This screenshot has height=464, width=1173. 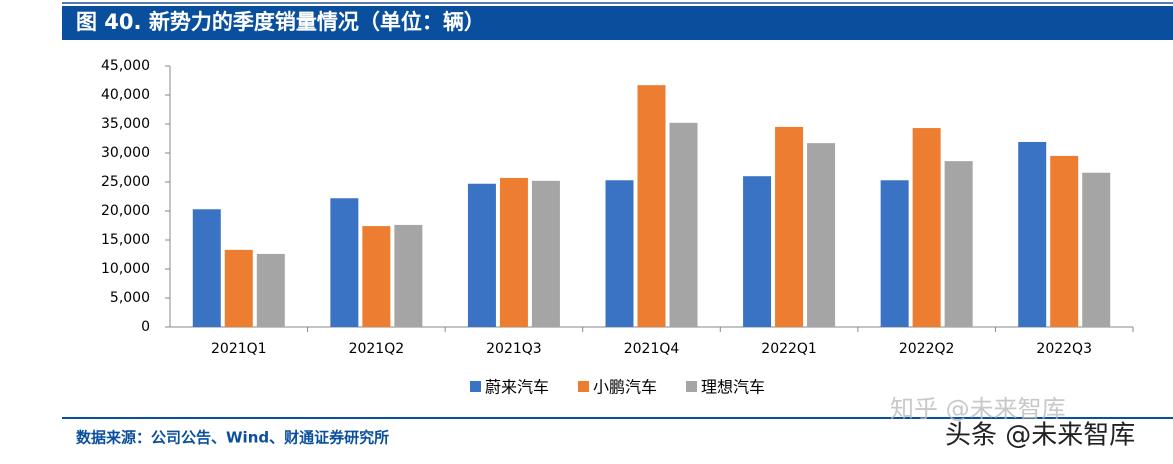 I want to click on x-tick-label: 2022Q3, so click(x=1064, y=349).